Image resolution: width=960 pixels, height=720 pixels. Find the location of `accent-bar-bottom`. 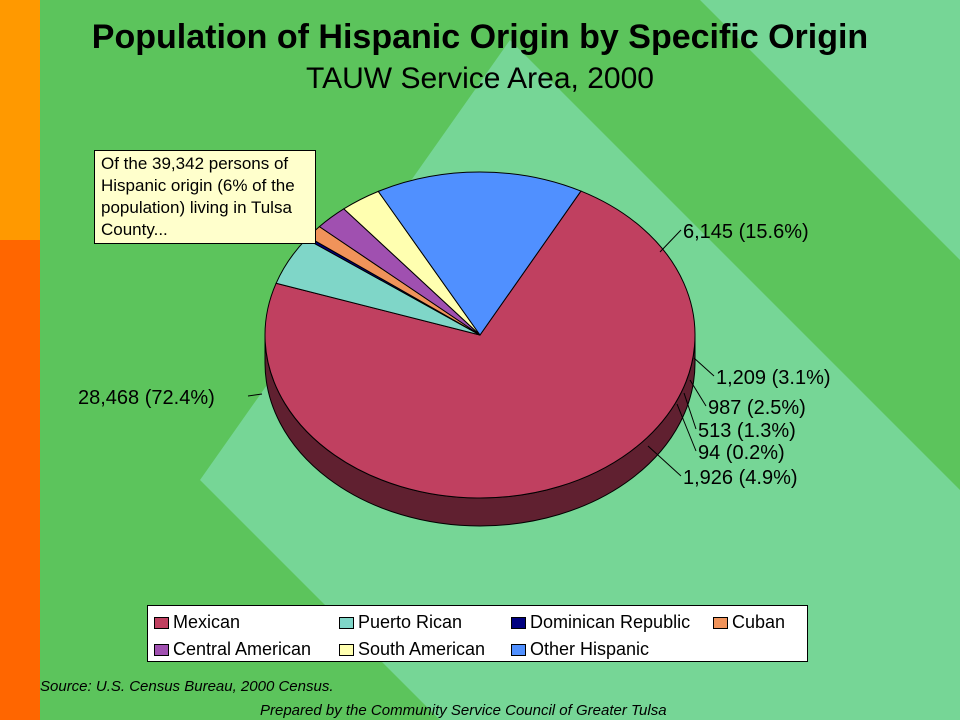

accent-bar-bottom is located at coordinates (20, 480).